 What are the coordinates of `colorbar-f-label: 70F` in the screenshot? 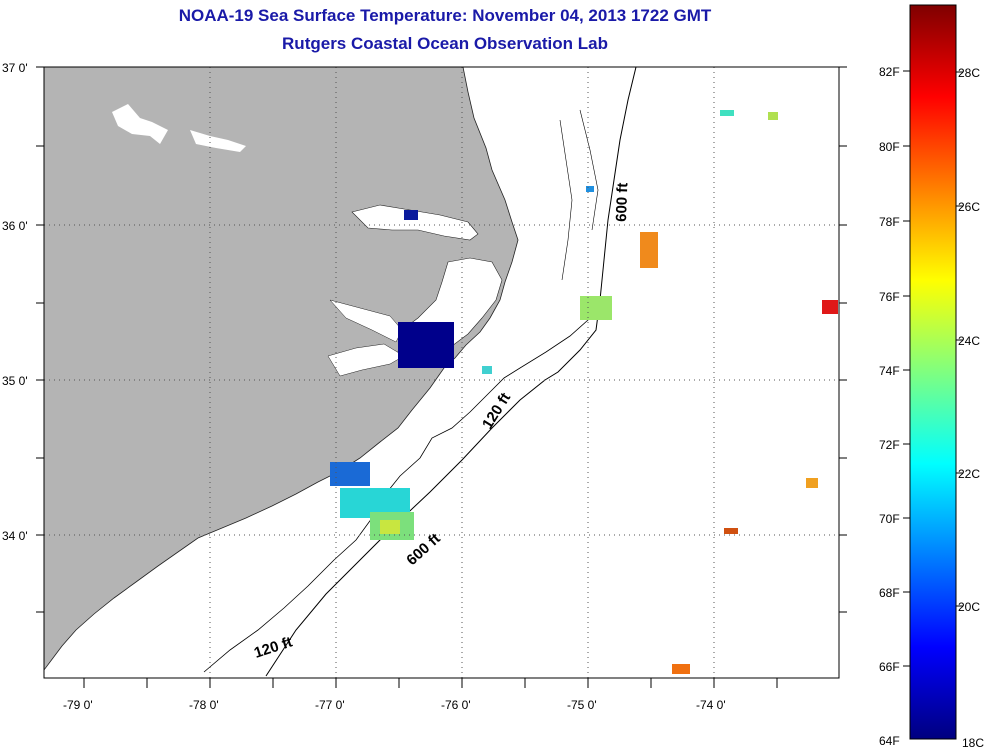 It's located at (889, 519).